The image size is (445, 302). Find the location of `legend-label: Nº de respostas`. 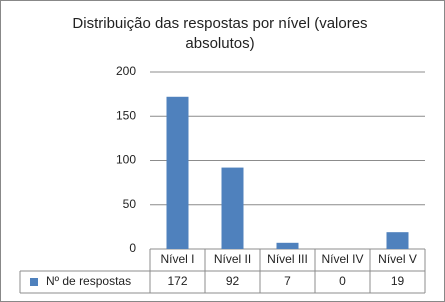

legend-label: Nº de respostas is located at coordinates (88, 281).